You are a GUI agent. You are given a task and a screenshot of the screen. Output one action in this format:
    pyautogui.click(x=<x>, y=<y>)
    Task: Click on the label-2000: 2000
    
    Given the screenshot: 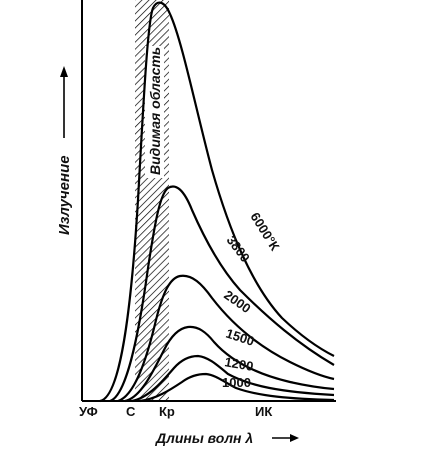 What is the action you would take?
    pyautogui.click(x=237, y=301)
    